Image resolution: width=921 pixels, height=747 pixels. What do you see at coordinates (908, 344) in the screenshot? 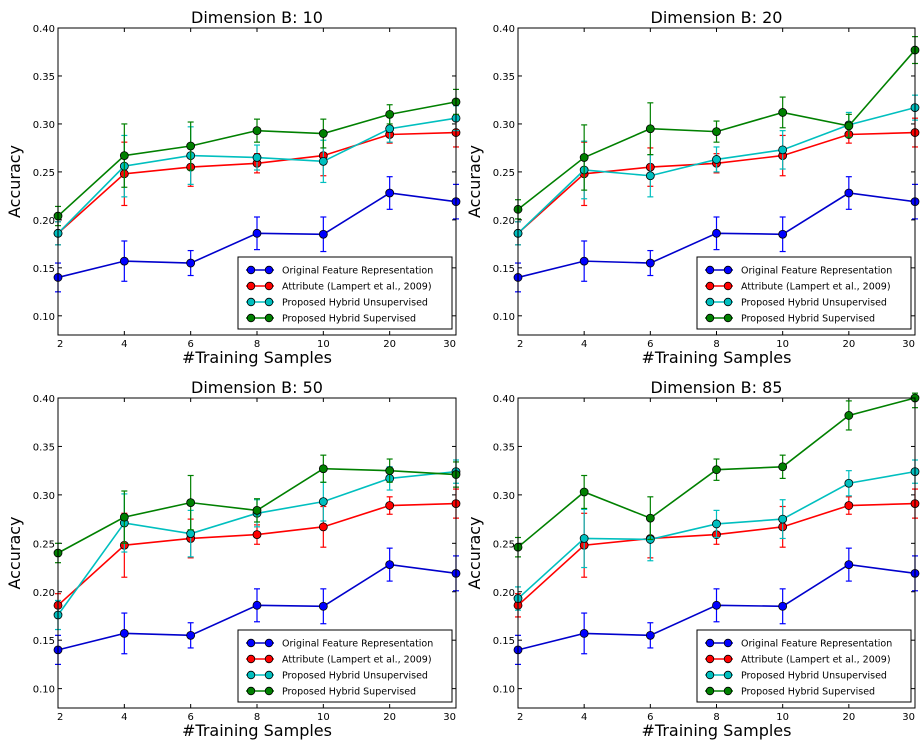
I see `x-tick-label: 30` at bounding box center [908, 344].